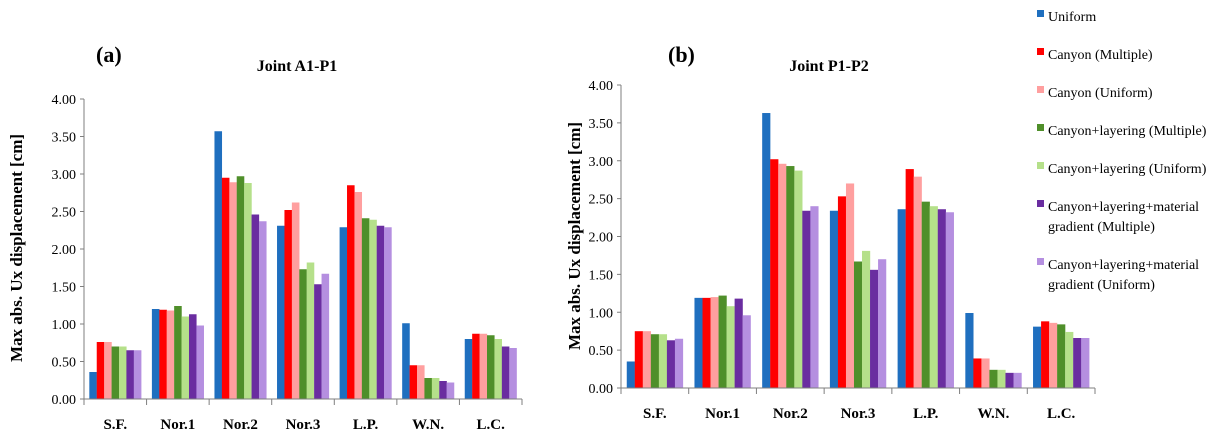 Image resolution: width=1212 pixels, height=437 pixels. Describe the element at coordinates (1101, 285) in the screenshot. I see `legend-label: gradient (Uniform)` at that location.